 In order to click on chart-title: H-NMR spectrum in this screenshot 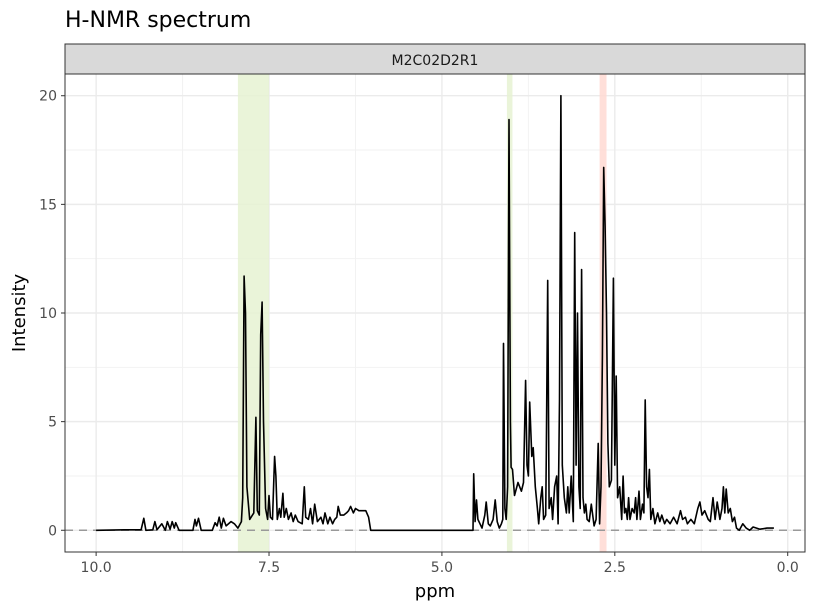, I will do `click(158, 20)`.